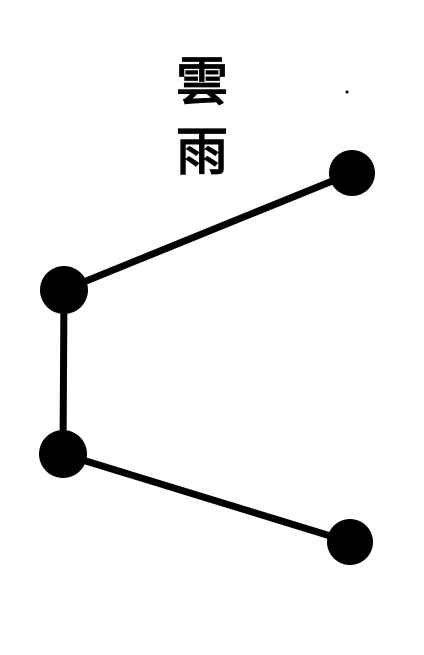 The height and width of the screenshot is (655, 424). What do you see at coordinates (206, 498) in the screenshot?
I see `edge-lower-left-to-bottom-right` at bounding box center [206, 498].